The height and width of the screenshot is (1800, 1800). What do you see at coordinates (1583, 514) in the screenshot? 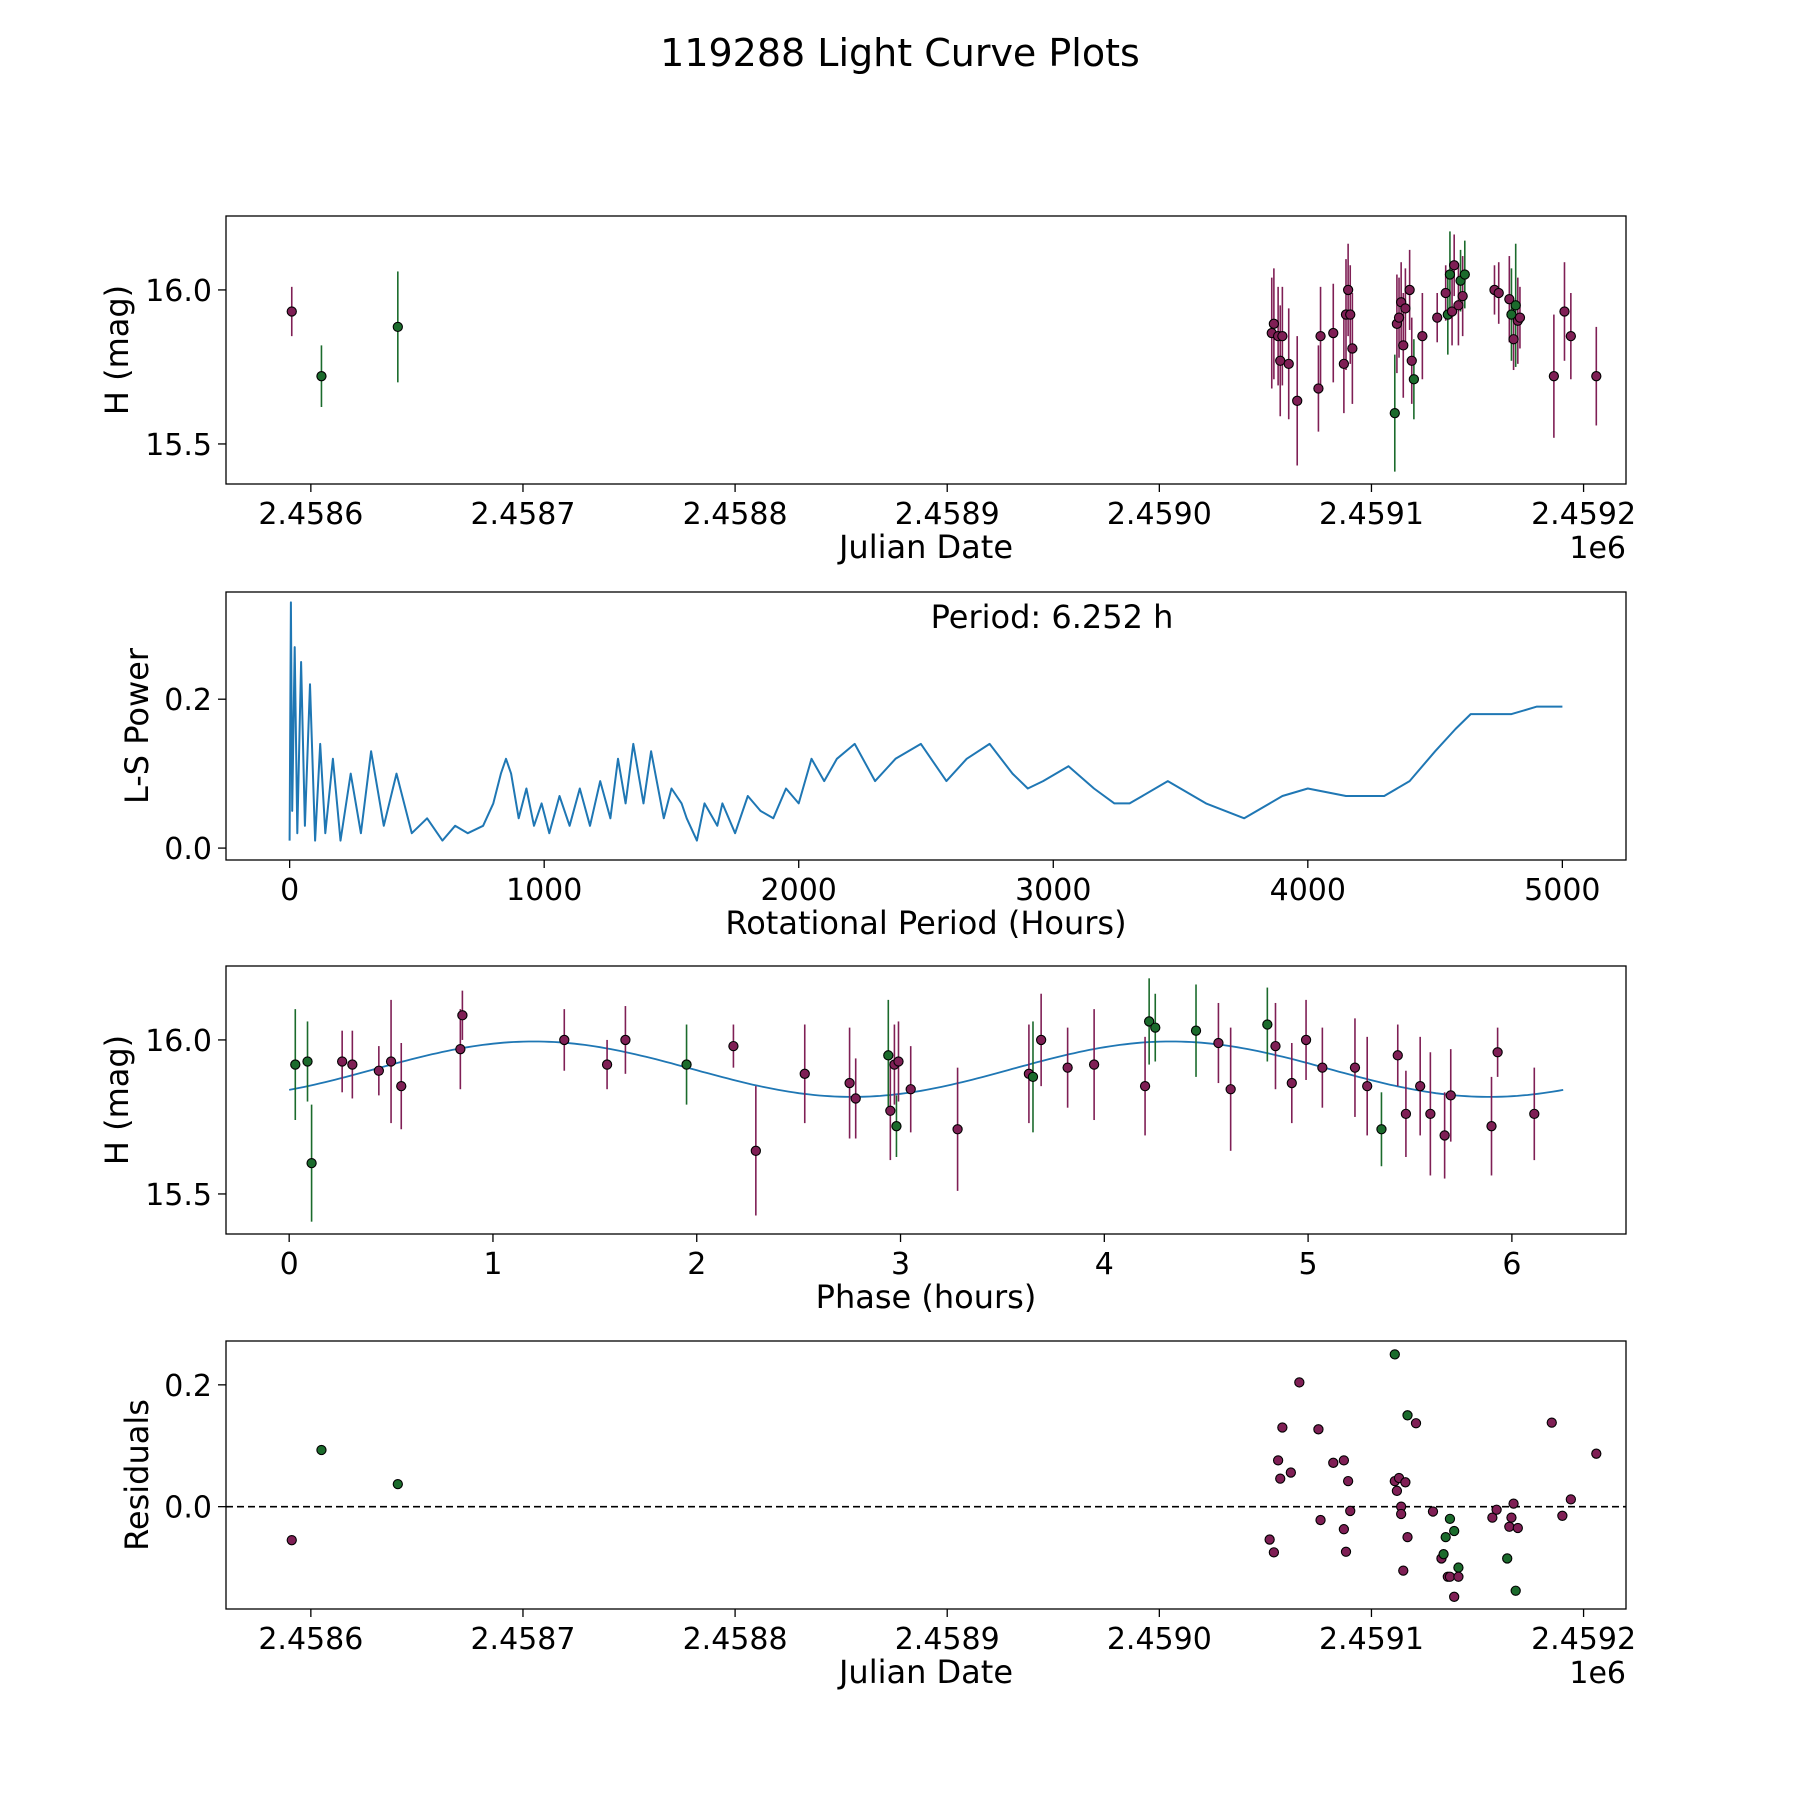
I see `x-tick-label: 2.4592` at bounding box center [1583, 514].